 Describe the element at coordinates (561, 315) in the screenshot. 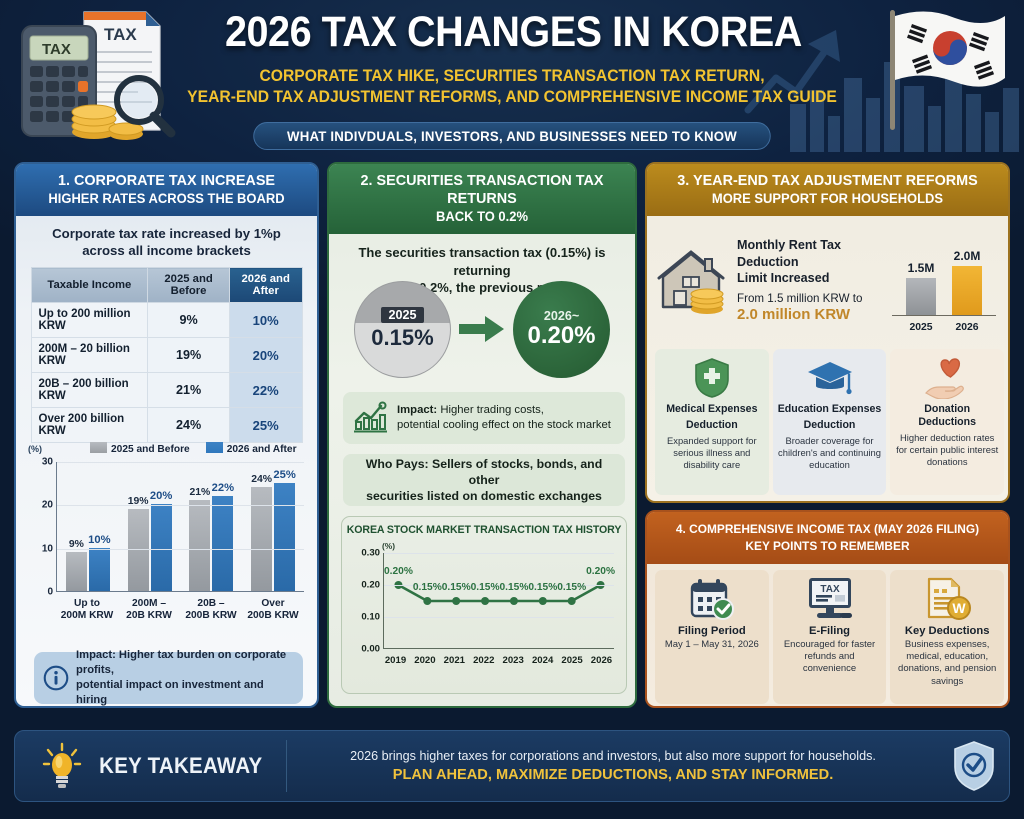

I see `circle-new-year: 2026~` at that location.